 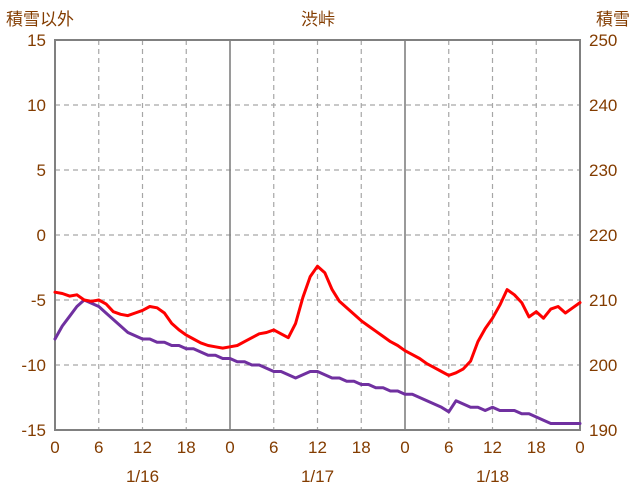 I want to click on chart-title: 渋峠, so click(x=318, y=19).